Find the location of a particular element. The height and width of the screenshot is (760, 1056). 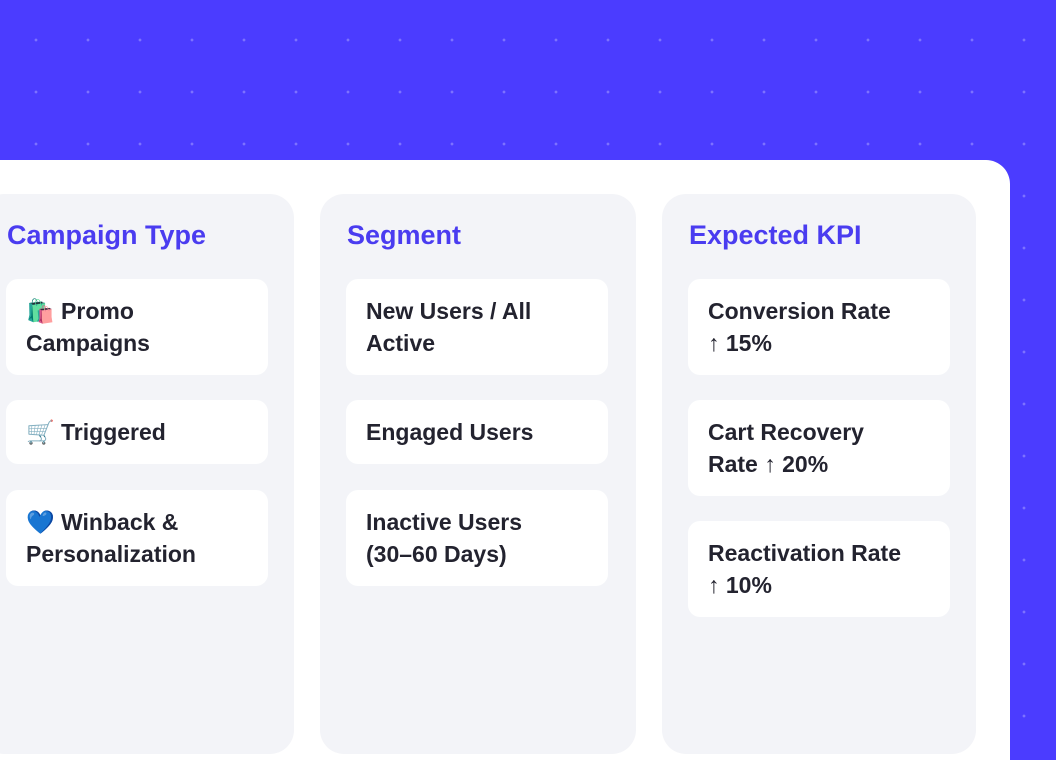

card-text: Conversion Rate is located at coordinates (799, 311).